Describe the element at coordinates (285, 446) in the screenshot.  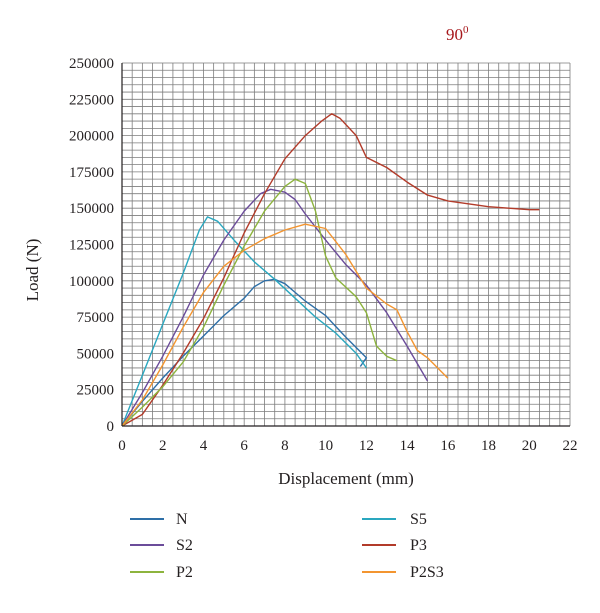
I see `x-tick-label: 8` at that location.